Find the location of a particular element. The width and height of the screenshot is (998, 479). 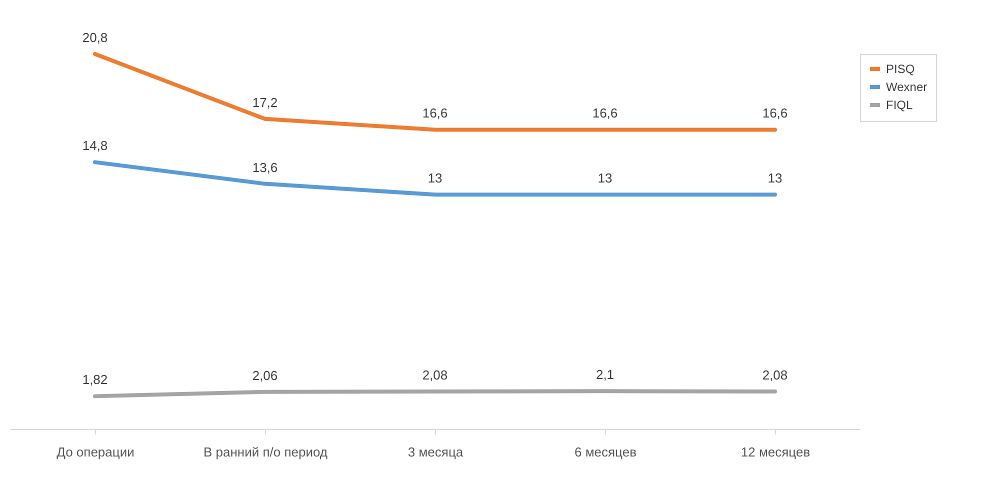

x-tick-label: 12 месяцев is located at coordinates (775, 452).